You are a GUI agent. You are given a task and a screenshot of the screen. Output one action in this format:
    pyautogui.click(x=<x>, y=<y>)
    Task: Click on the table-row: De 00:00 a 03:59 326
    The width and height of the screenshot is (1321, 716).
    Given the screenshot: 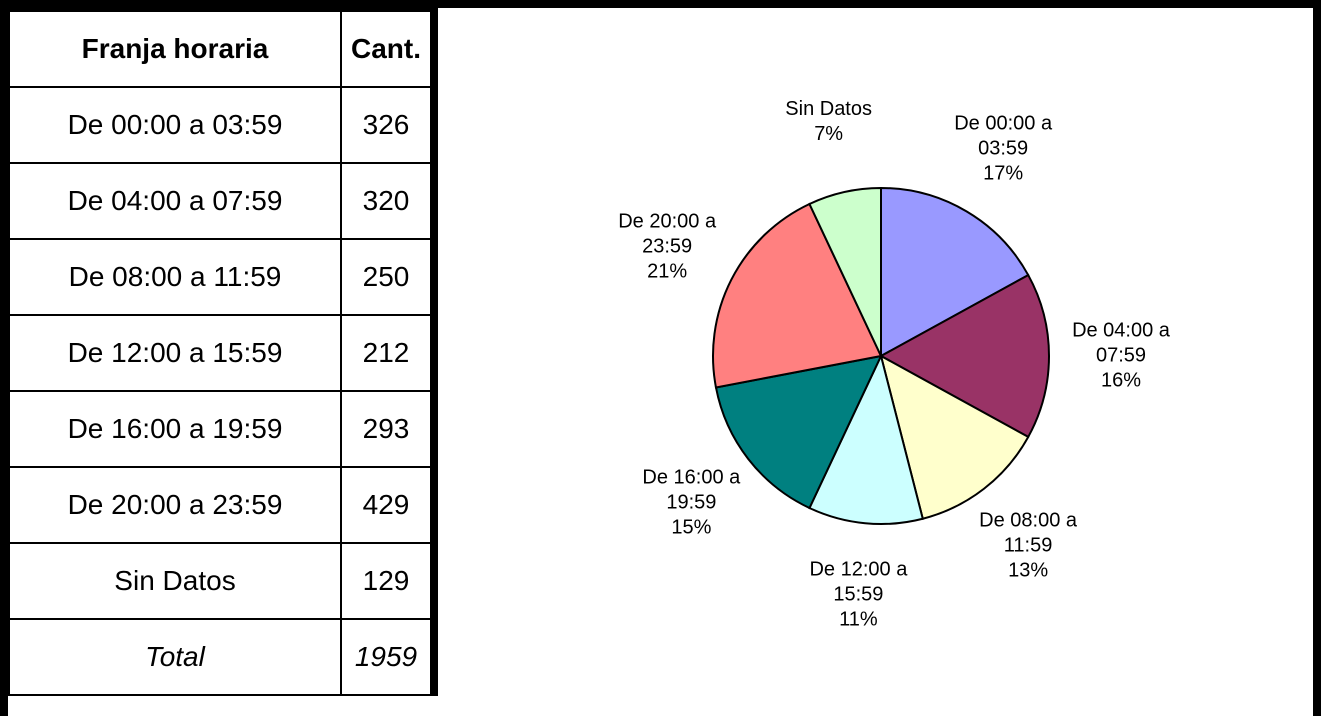 What is the action you would take?
    pyautogui.click(x=223, y=125)
    